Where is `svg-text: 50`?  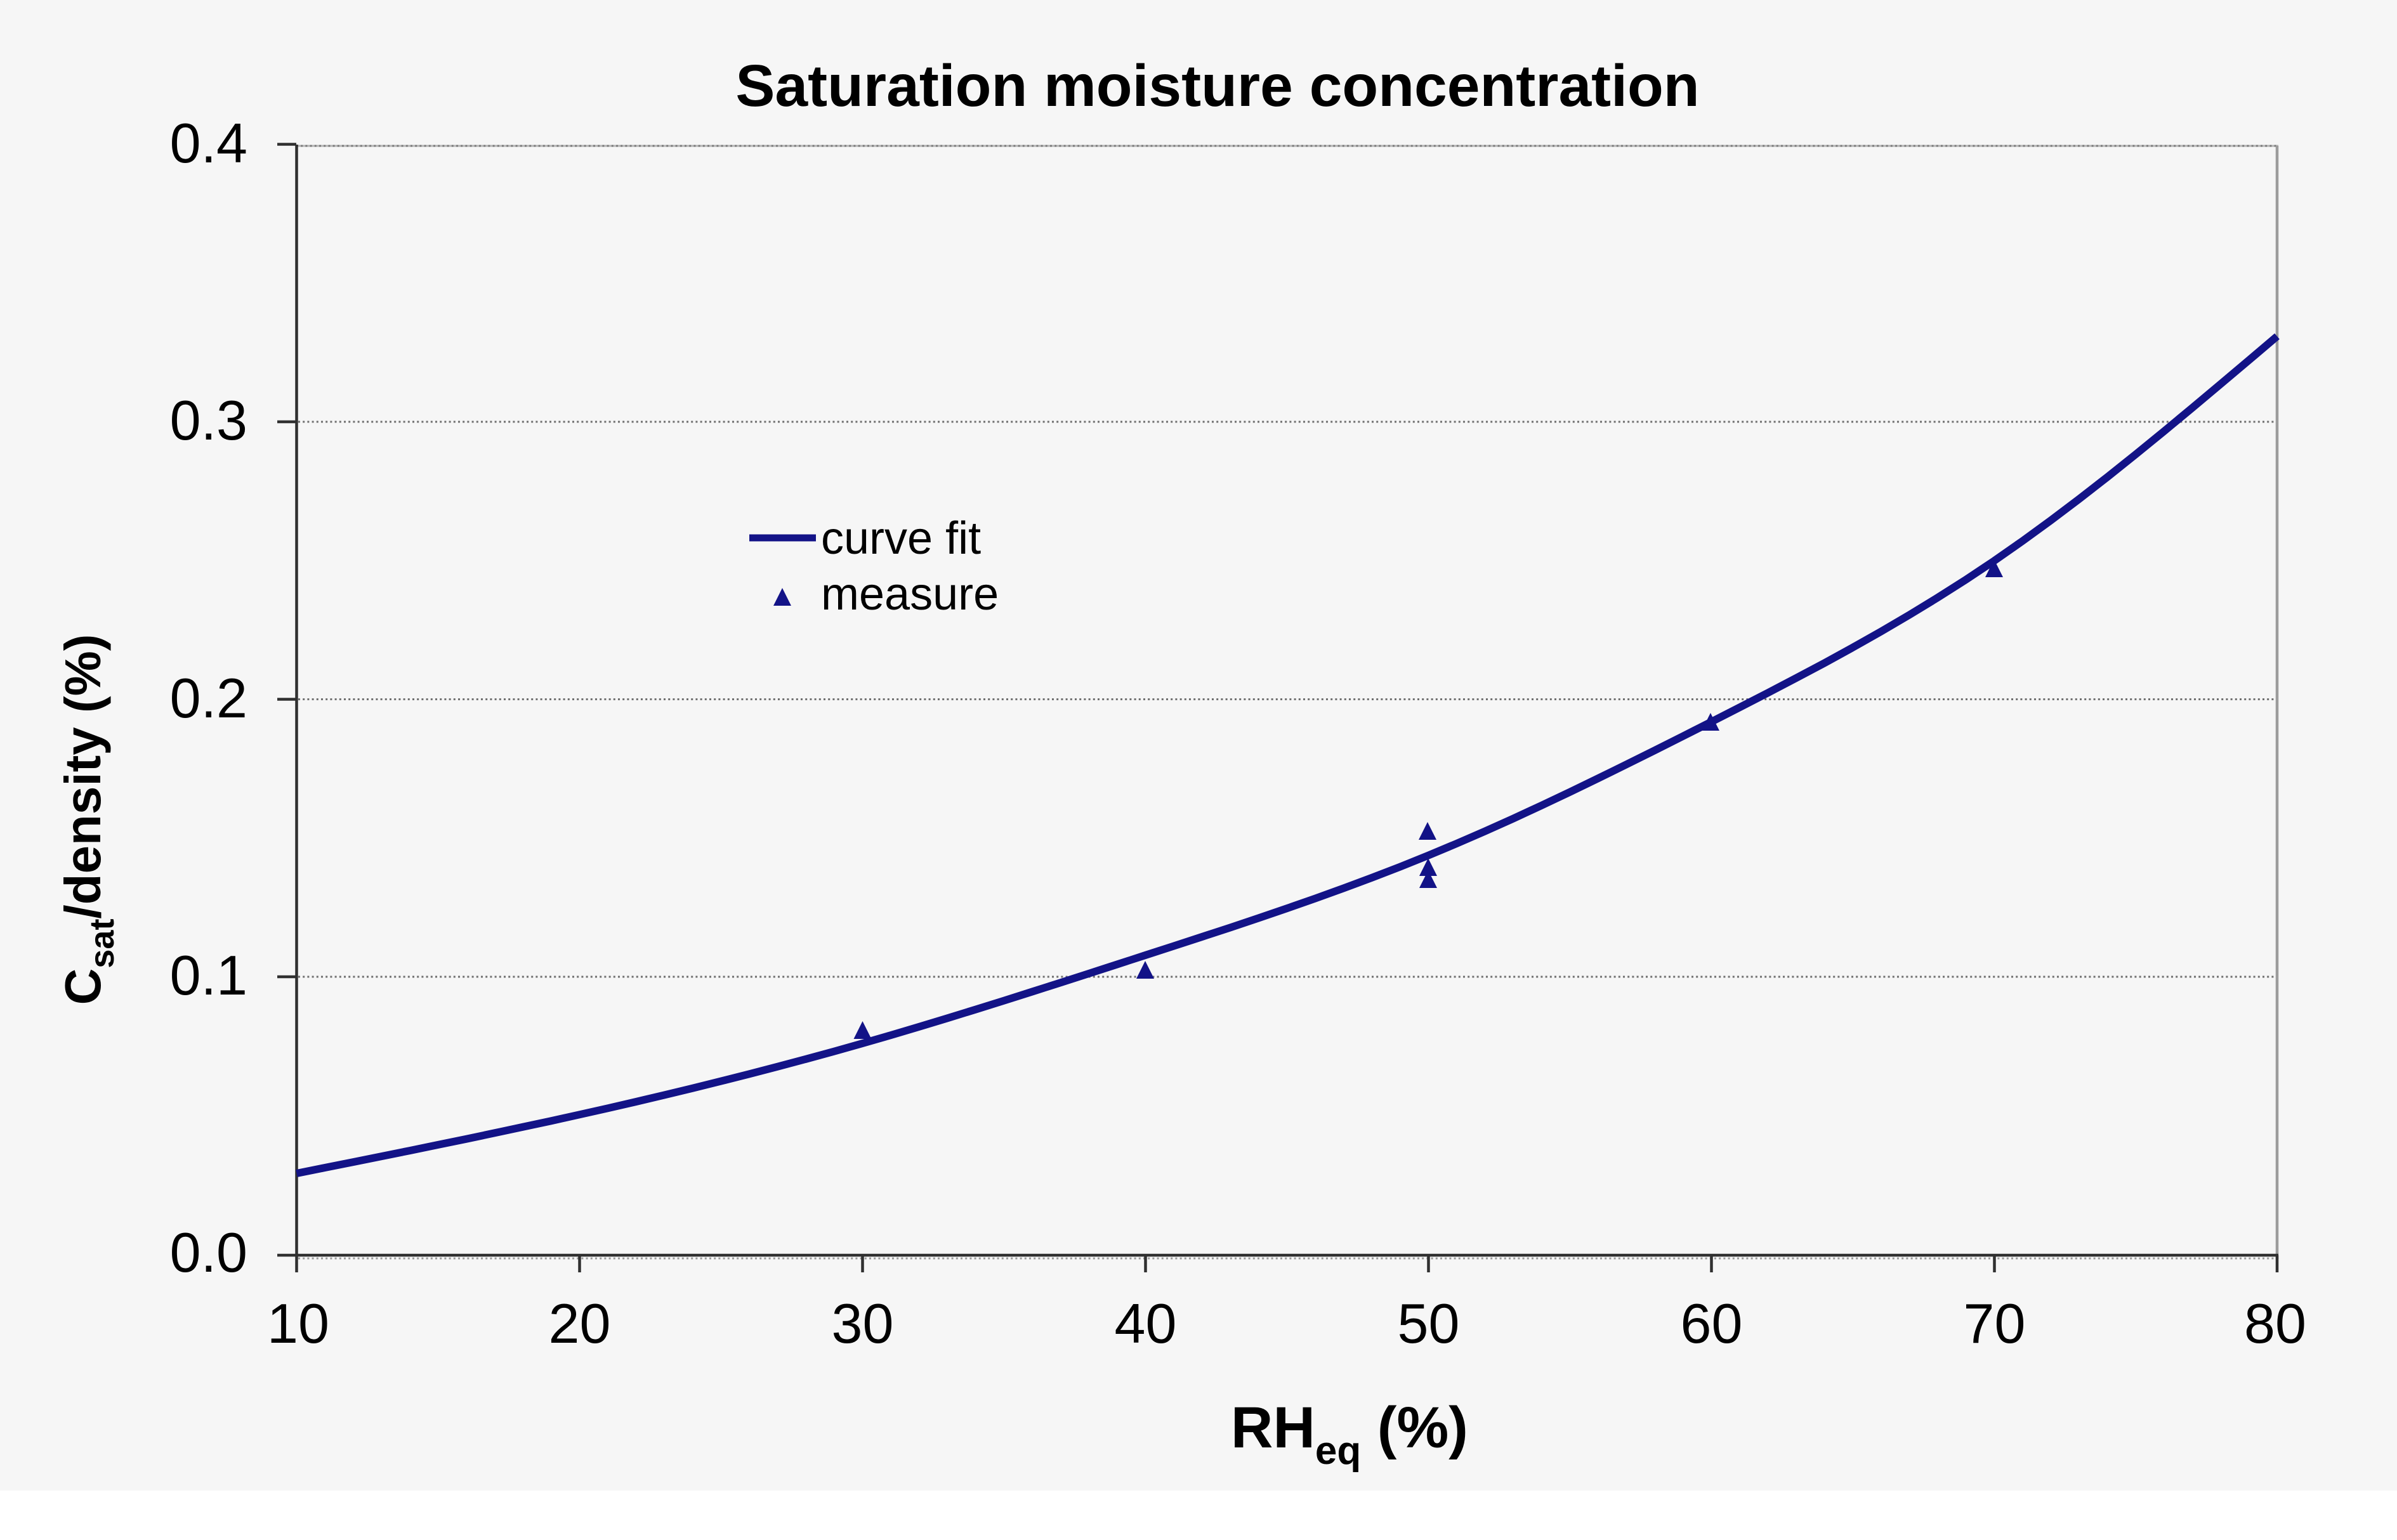 svg-text: 50 is located at coordinates (1429, 1324).